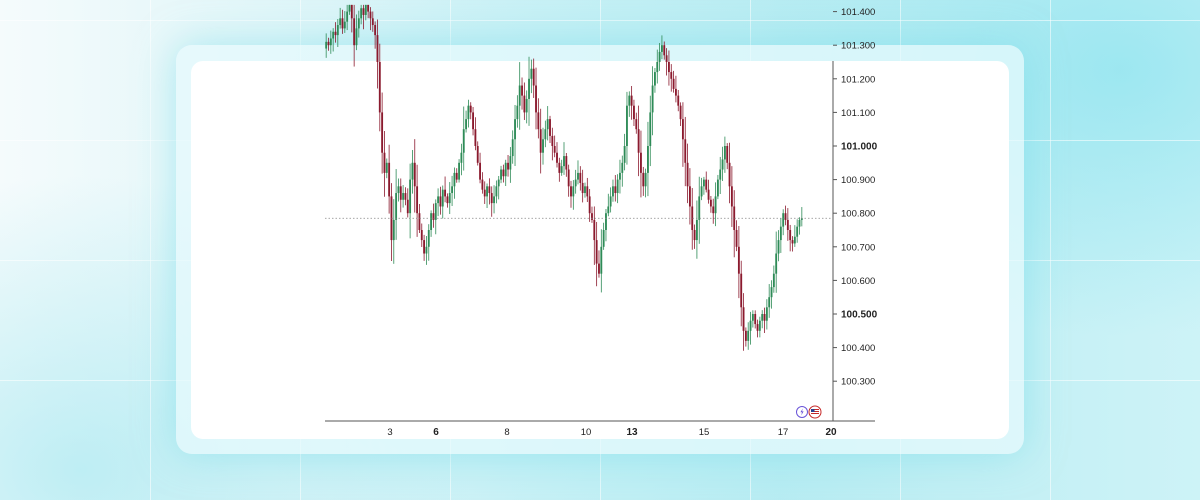  Describe the element at coordinates (389, 432) in the screenshot. I see `x-tick-label: 3` at that location.